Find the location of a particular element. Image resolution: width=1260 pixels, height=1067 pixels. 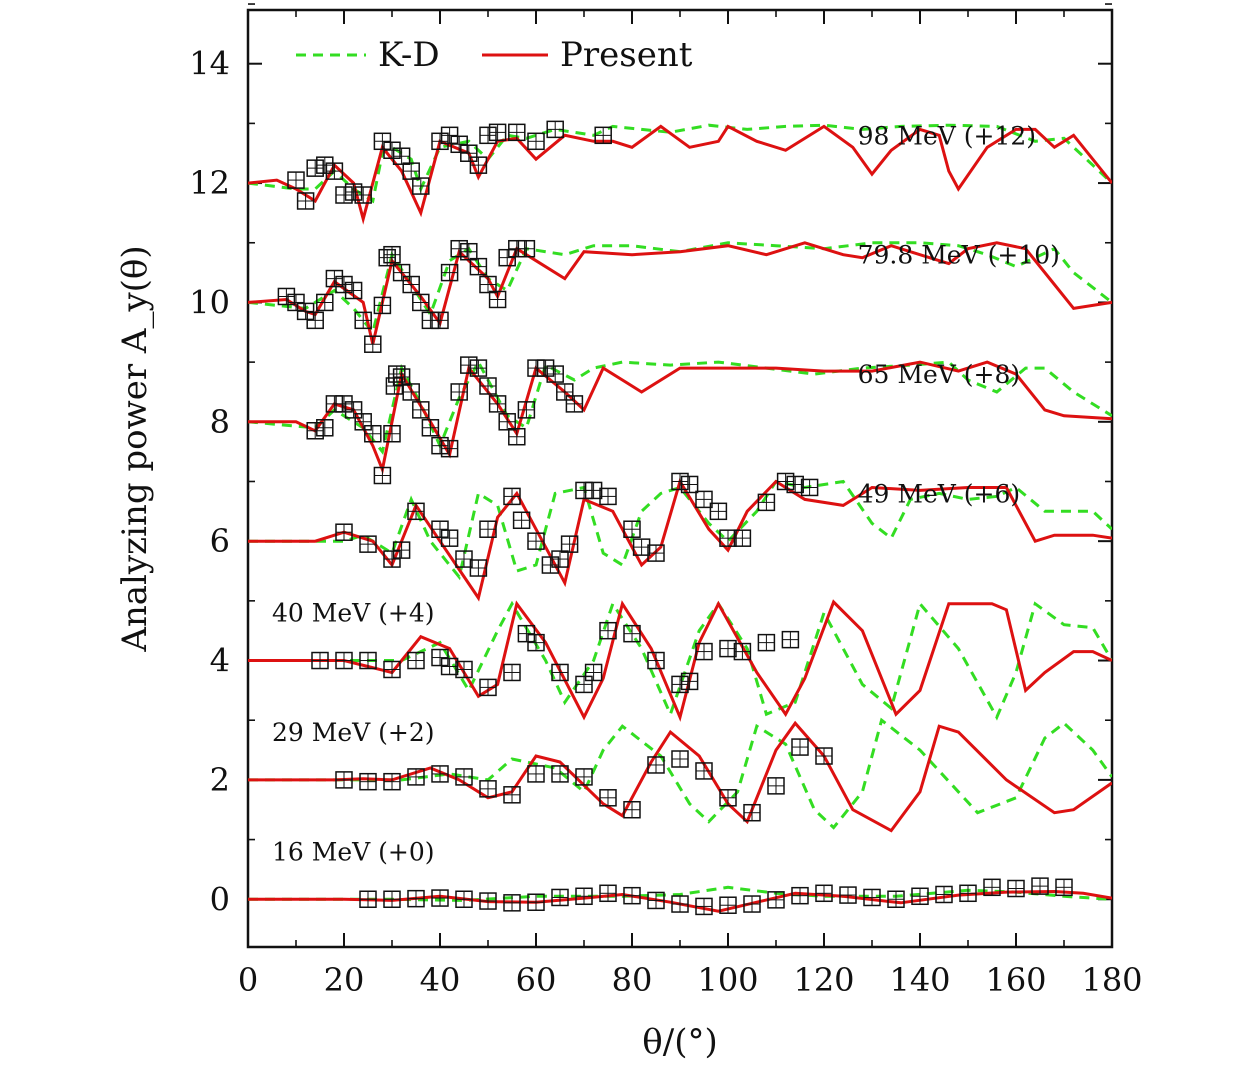

x-tick-label: 160 is located at coordinates (1015, 980).